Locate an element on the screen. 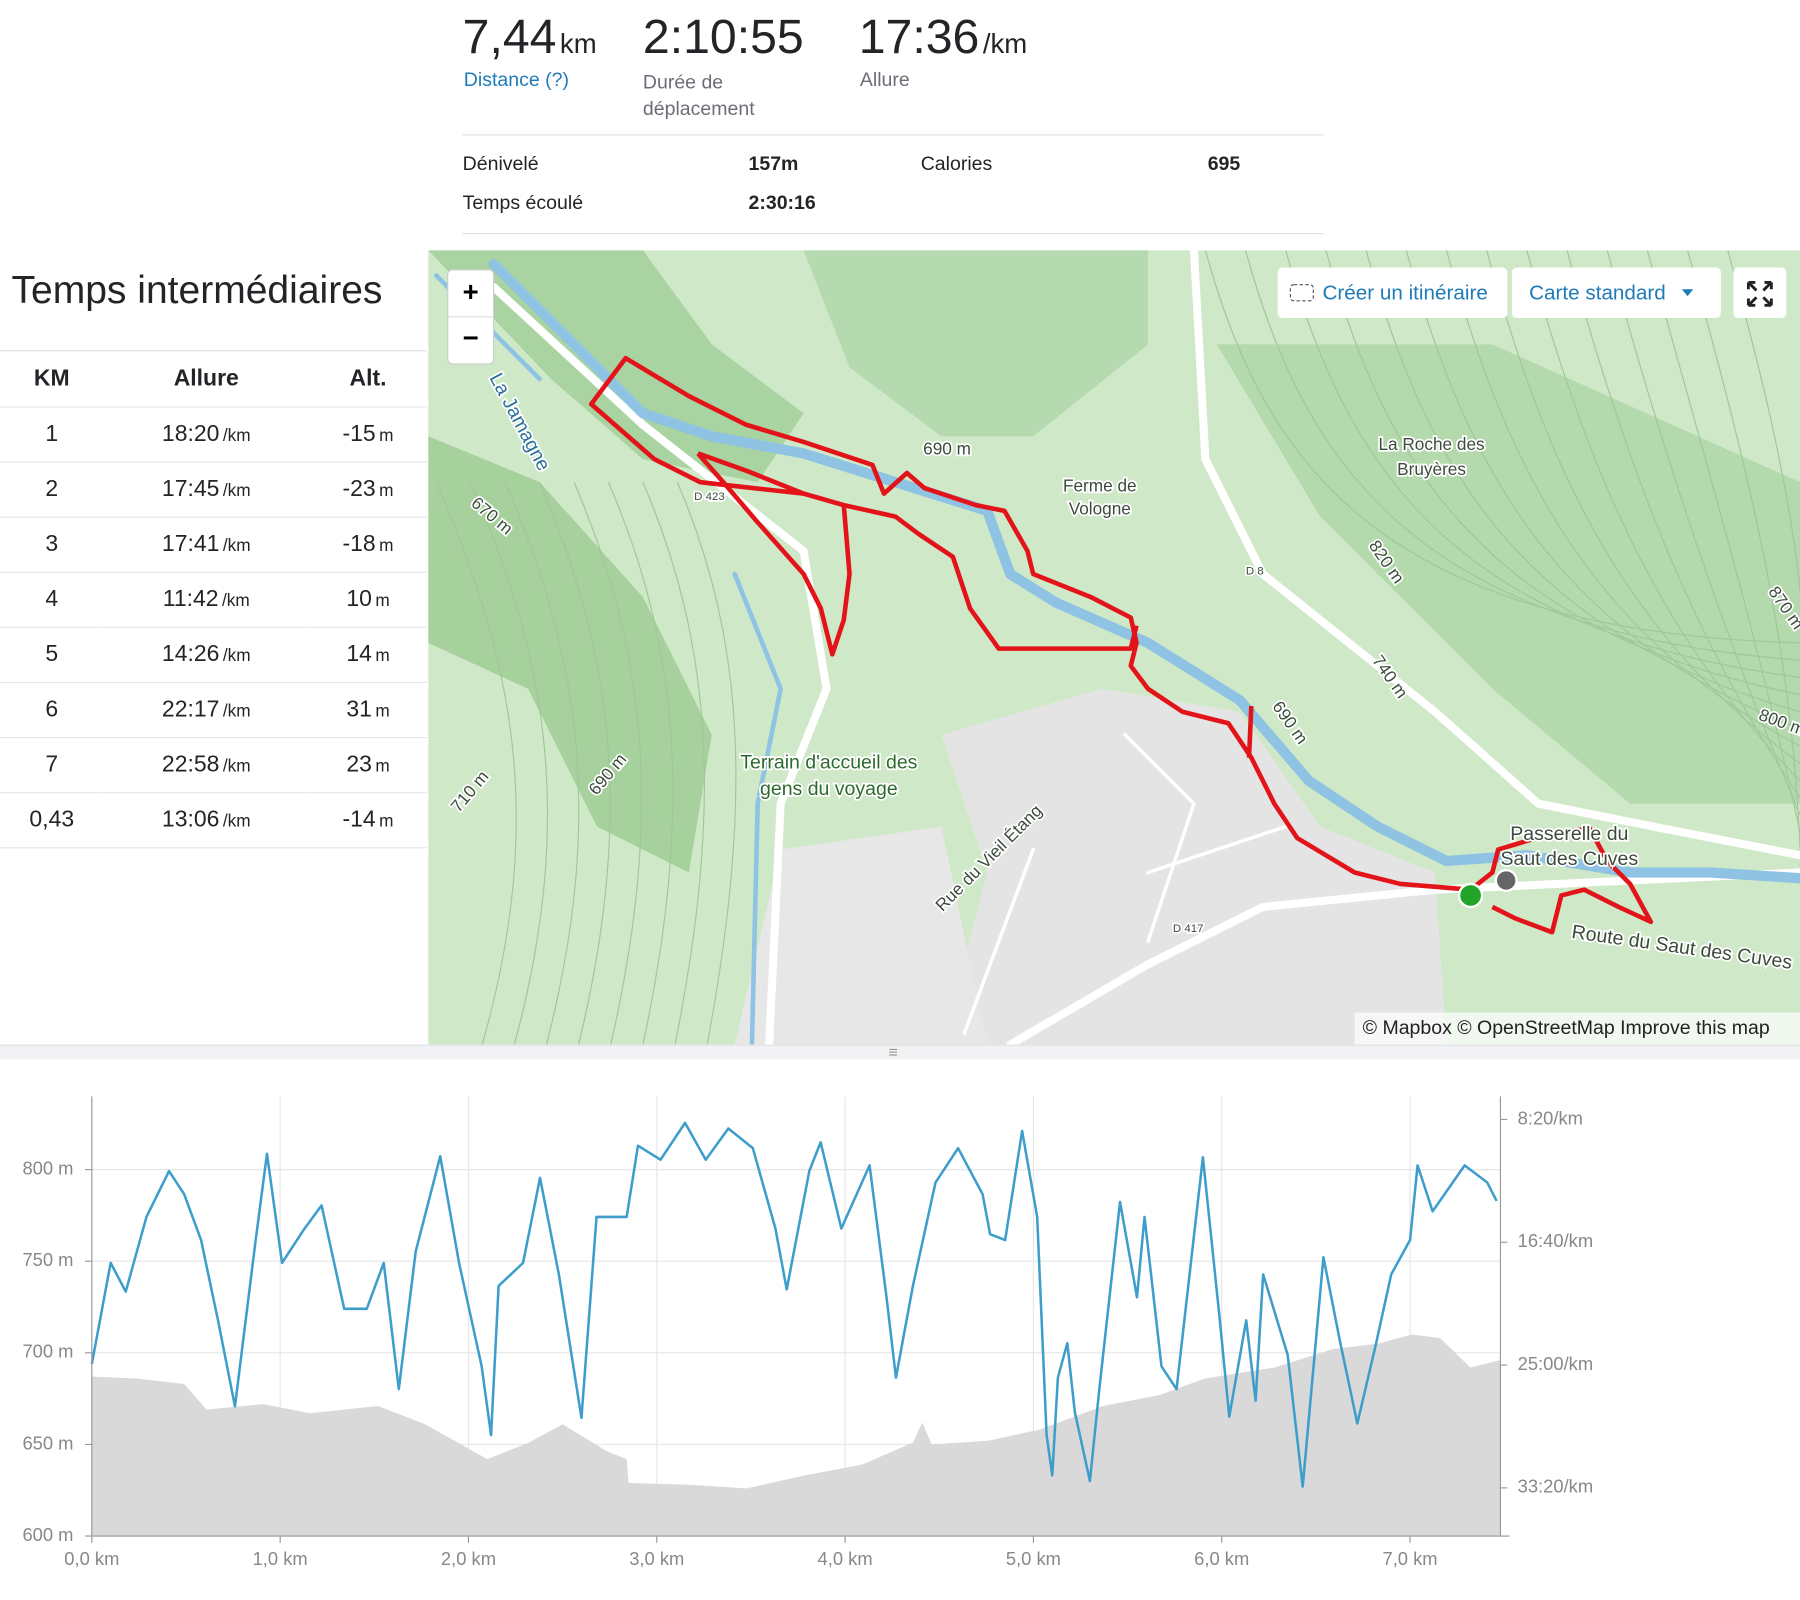 The width and height of the screenshot is (1800, 1600). x-tick-label: 6,0 km is located at coordinates (1221, 1558).